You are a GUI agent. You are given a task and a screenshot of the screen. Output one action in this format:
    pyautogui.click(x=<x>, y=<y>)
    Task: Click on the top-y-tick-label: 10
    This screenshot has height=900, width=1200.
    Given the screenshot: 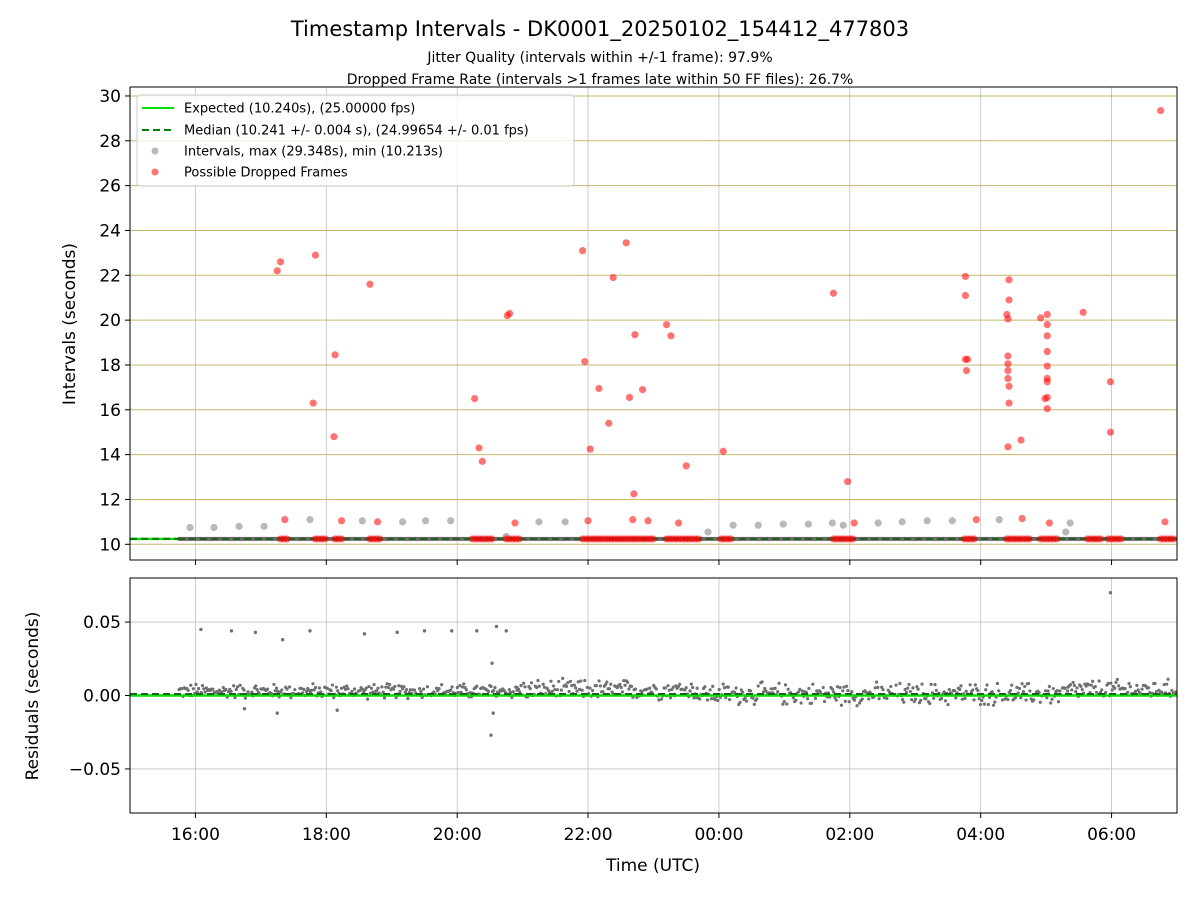 What is the action you would take?
    pyautogui.click(x=110, y=545)
    